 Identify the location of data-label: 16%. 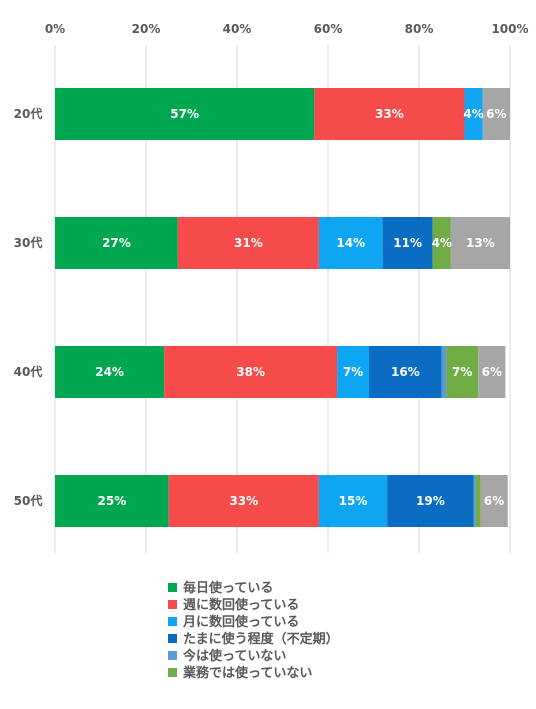
(405, 372).